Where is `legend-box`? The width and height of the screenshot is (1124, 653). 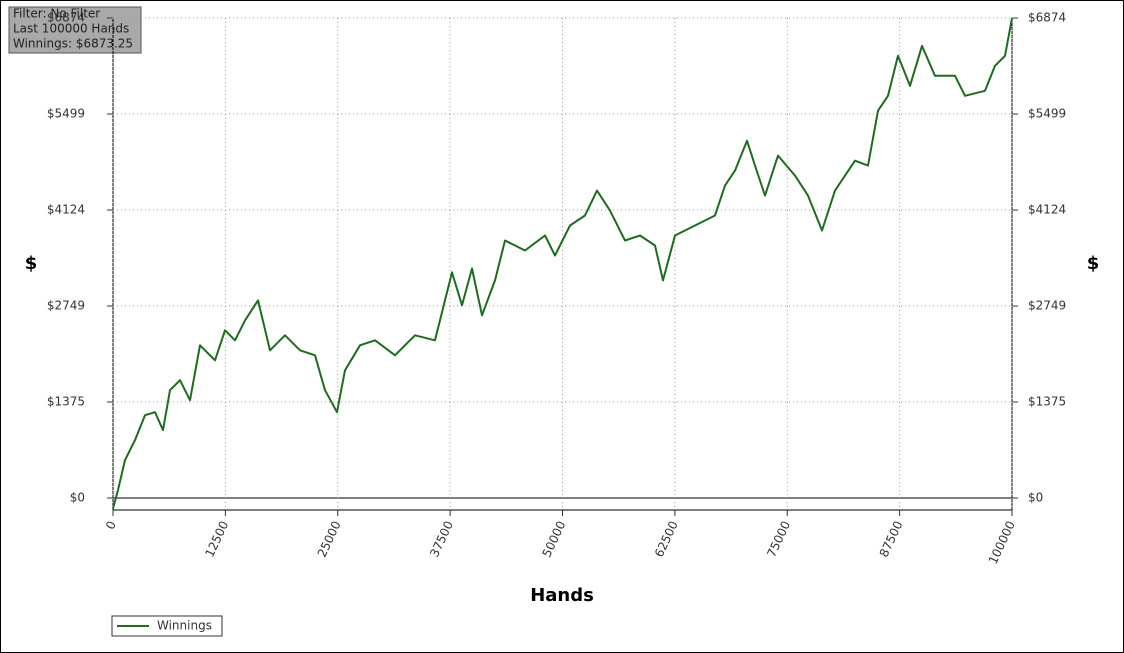
legend-box is located at coordinates (167, 626).